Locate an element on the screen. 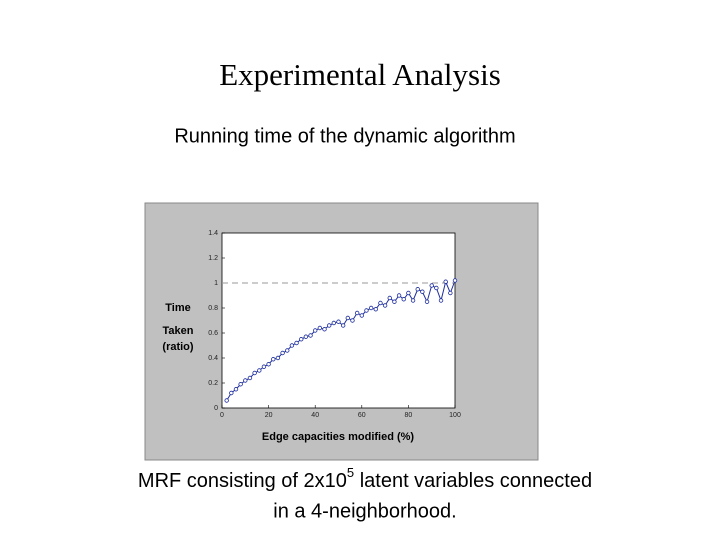 The image size is (720, 540). x-tick-label: 80 is located at coordinates (409, 415).